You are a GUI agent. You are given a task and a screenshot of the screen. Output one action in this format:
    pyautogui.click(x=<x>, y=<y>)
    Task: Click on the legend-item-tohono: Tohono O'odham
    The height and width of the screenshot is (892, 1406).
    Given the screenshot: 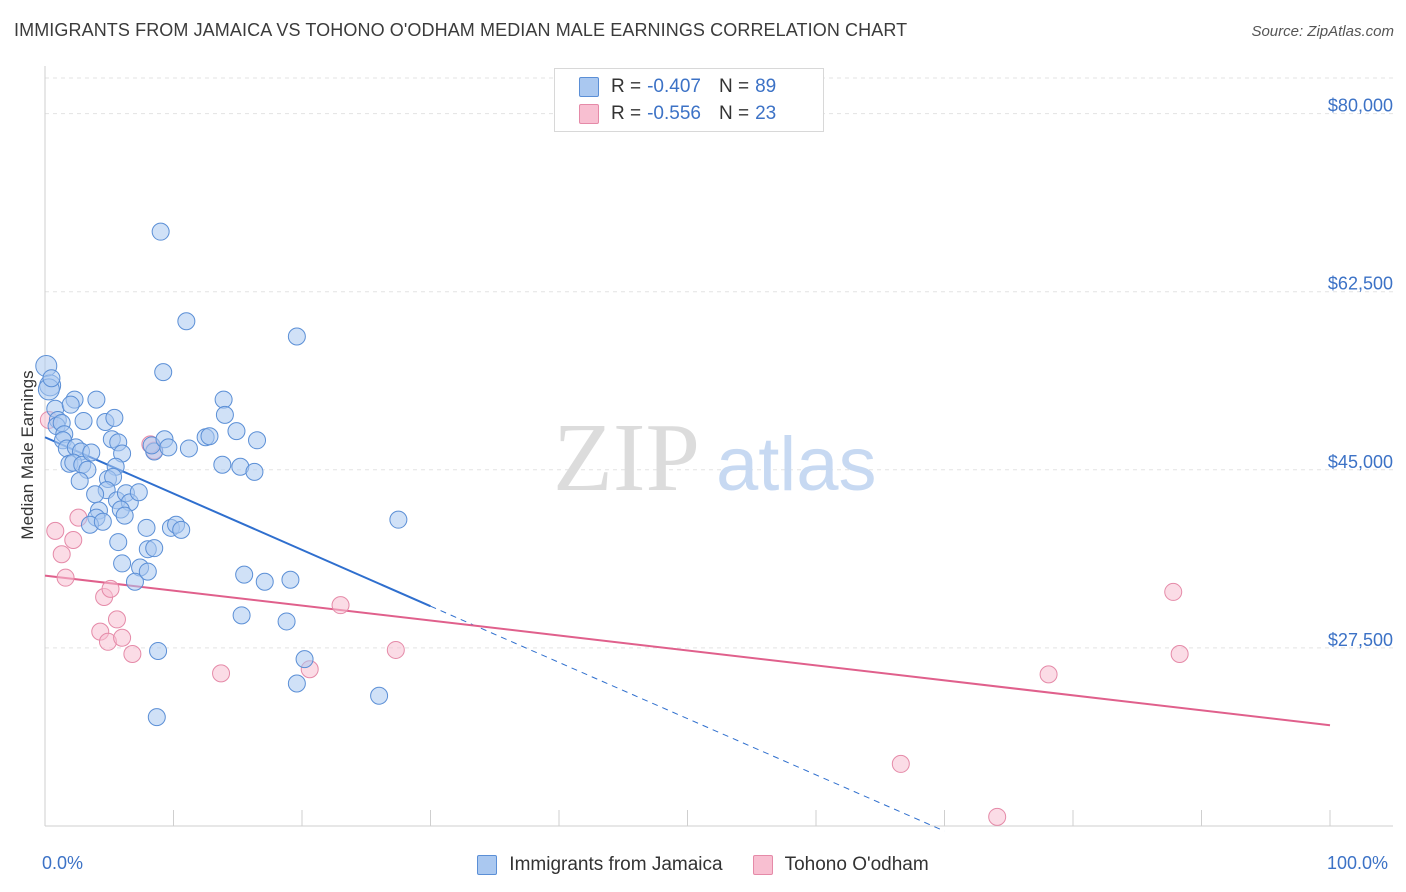 What is the action you would take?
    pyautogui.click(x=840, y=865)
    